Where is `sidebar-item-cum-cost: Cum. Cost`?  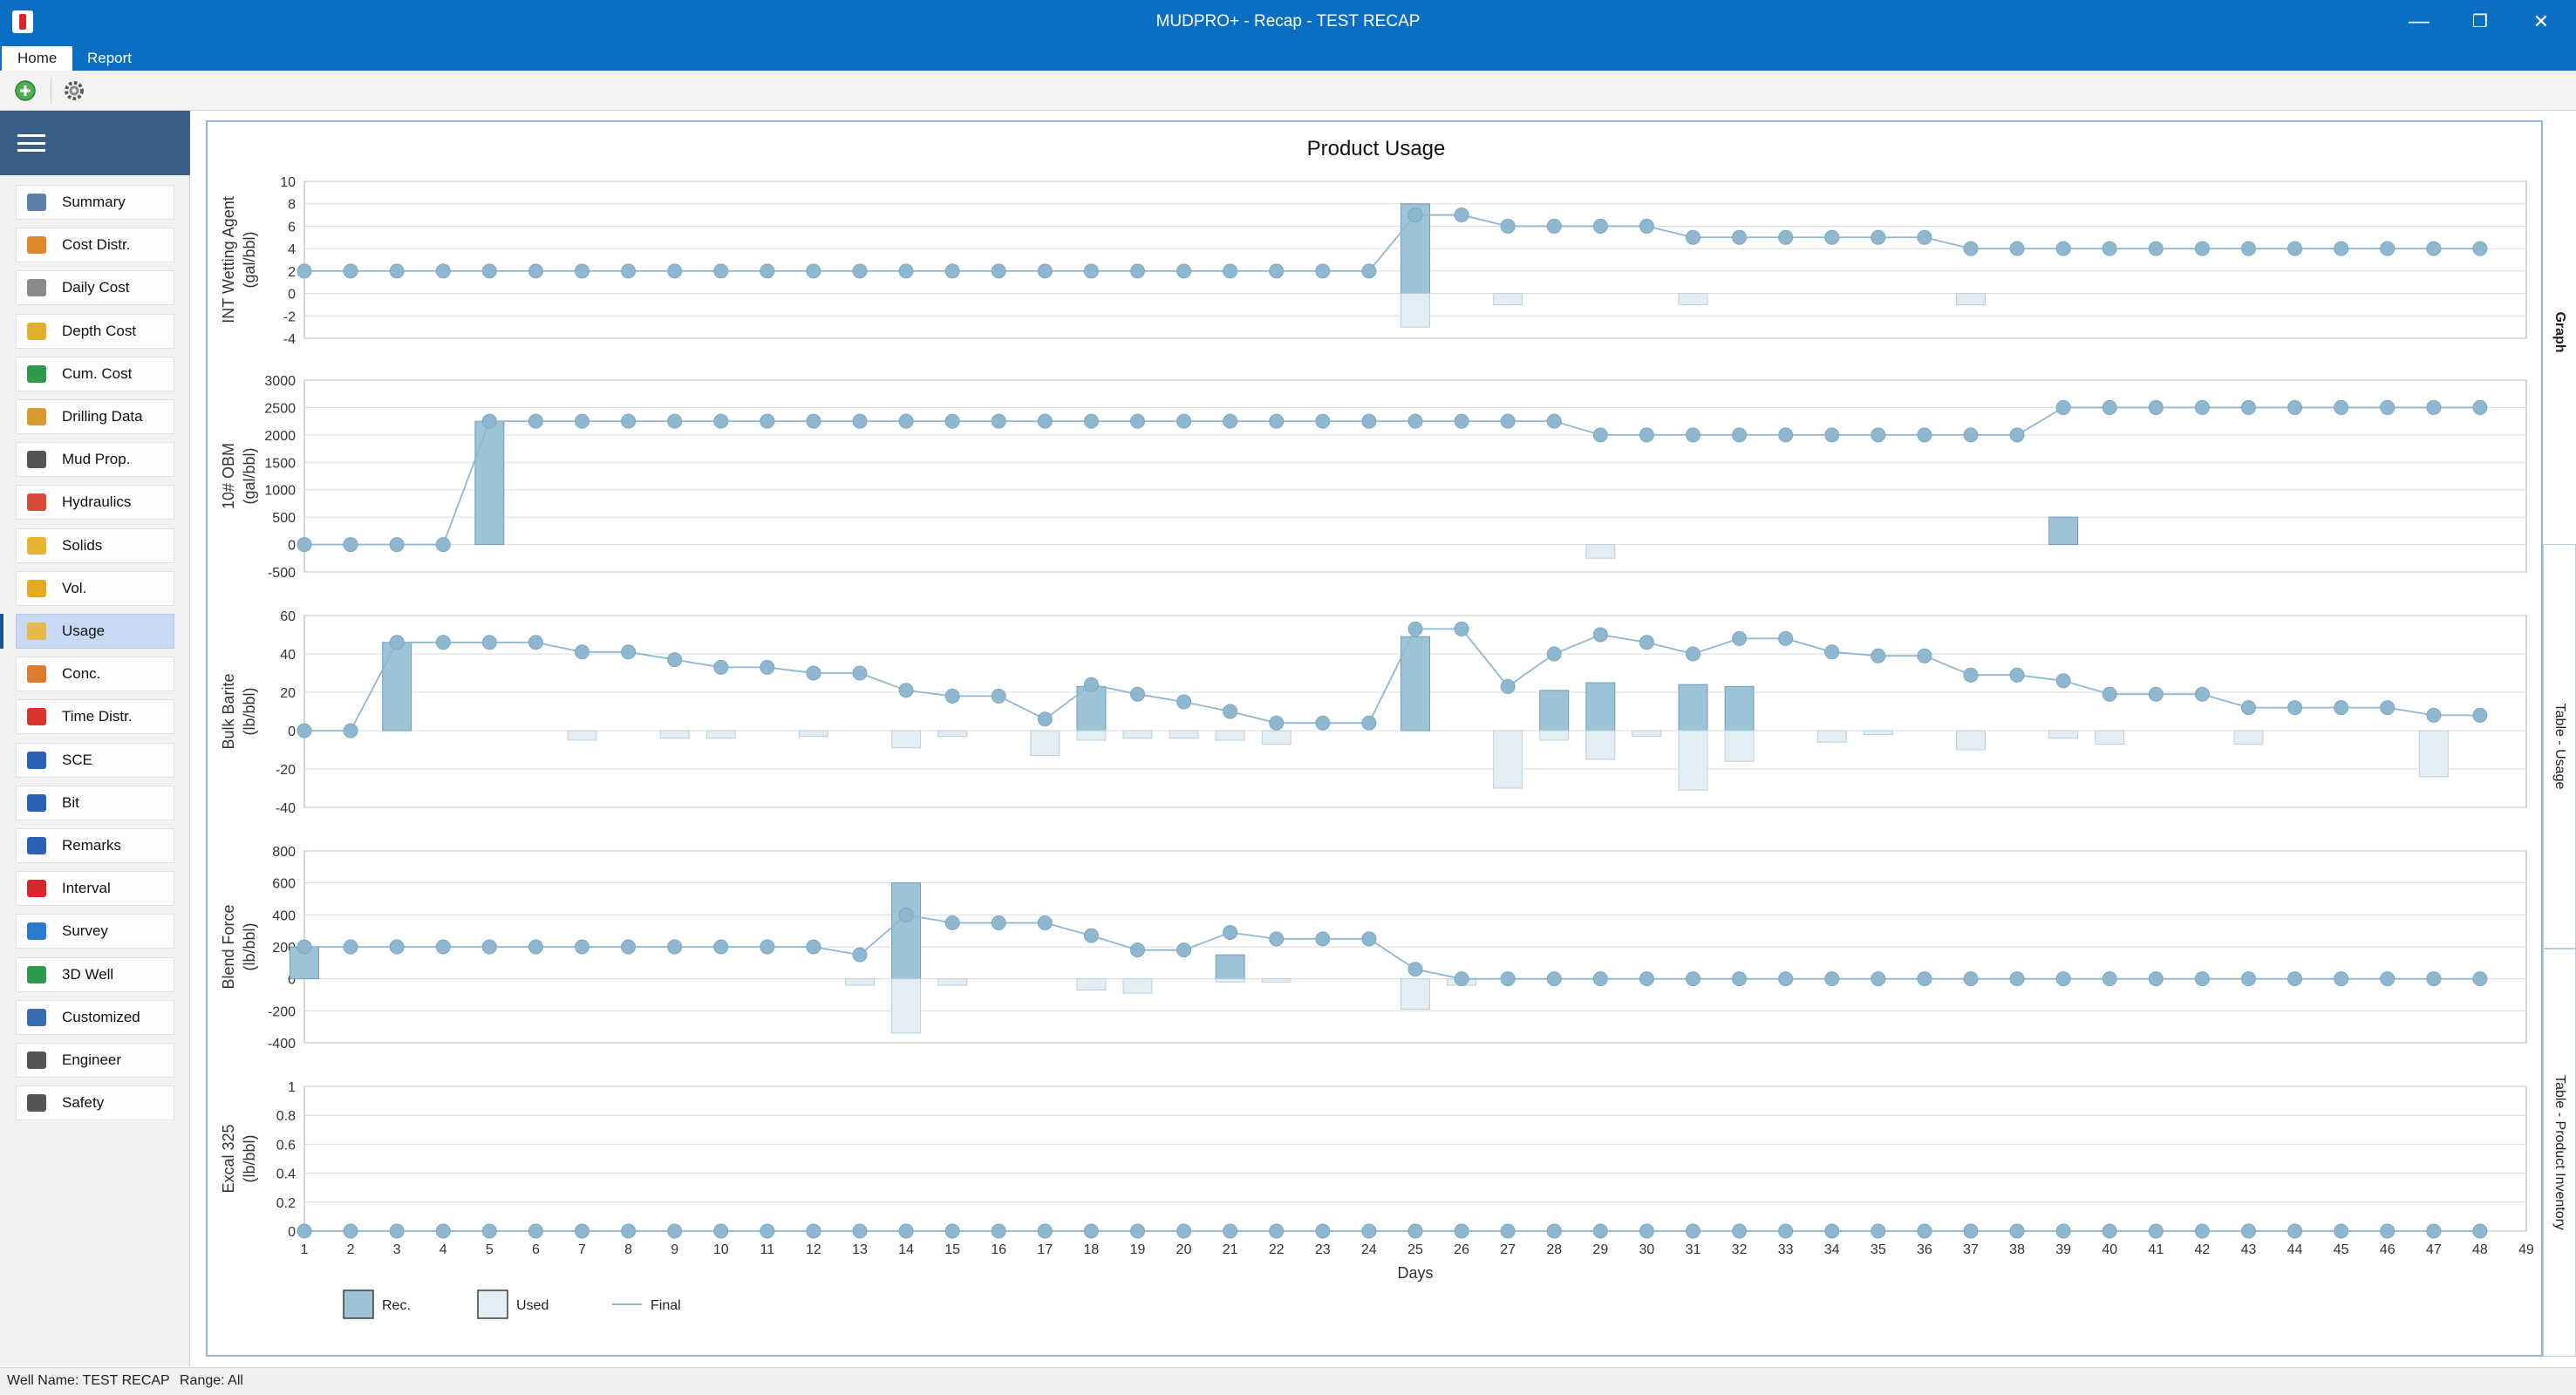 sidebar-item-cum-cost: Cum. Cost is located at coordinates (95, 373).